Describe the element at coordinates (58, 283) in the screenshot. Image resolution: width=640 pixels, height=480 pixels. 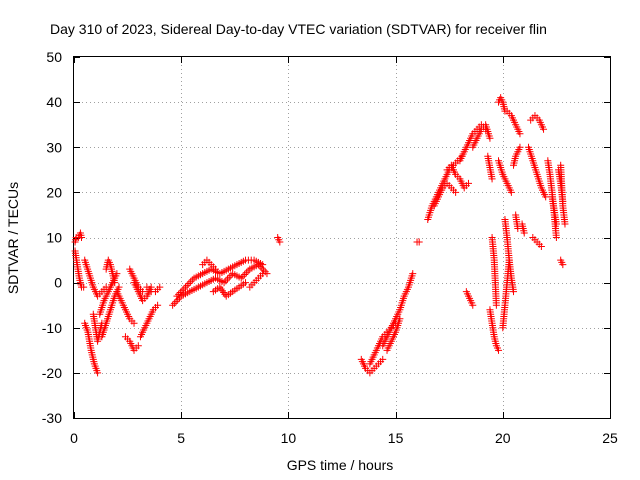
I see `y-tick-label: 0` at that location.